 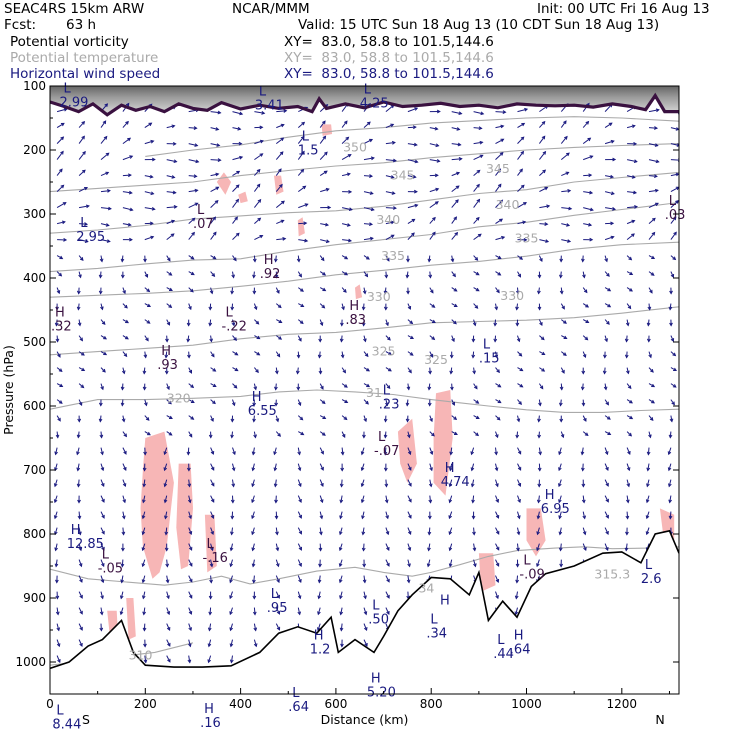 What do you see at coordinates (379, 296) in the screenshot?
I see `theta-label: 330` at bounding box center [379, 296].